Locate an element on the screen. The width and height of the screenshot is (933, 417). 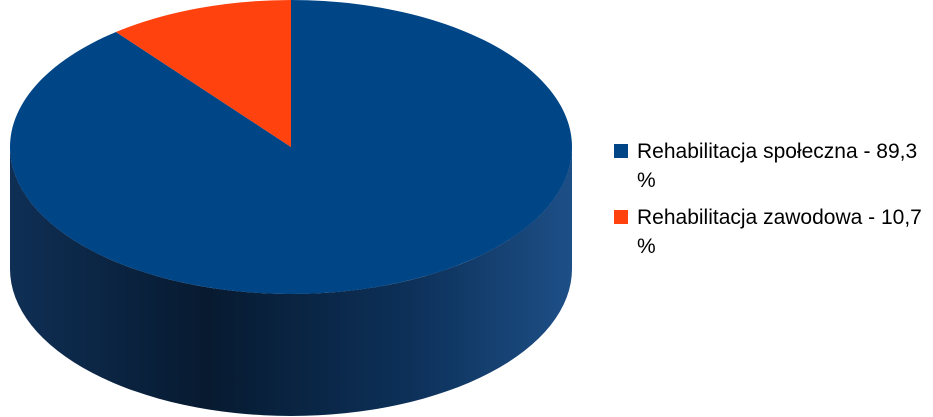
legend-swatch-zawodowa is located at coordinates (621, 217).